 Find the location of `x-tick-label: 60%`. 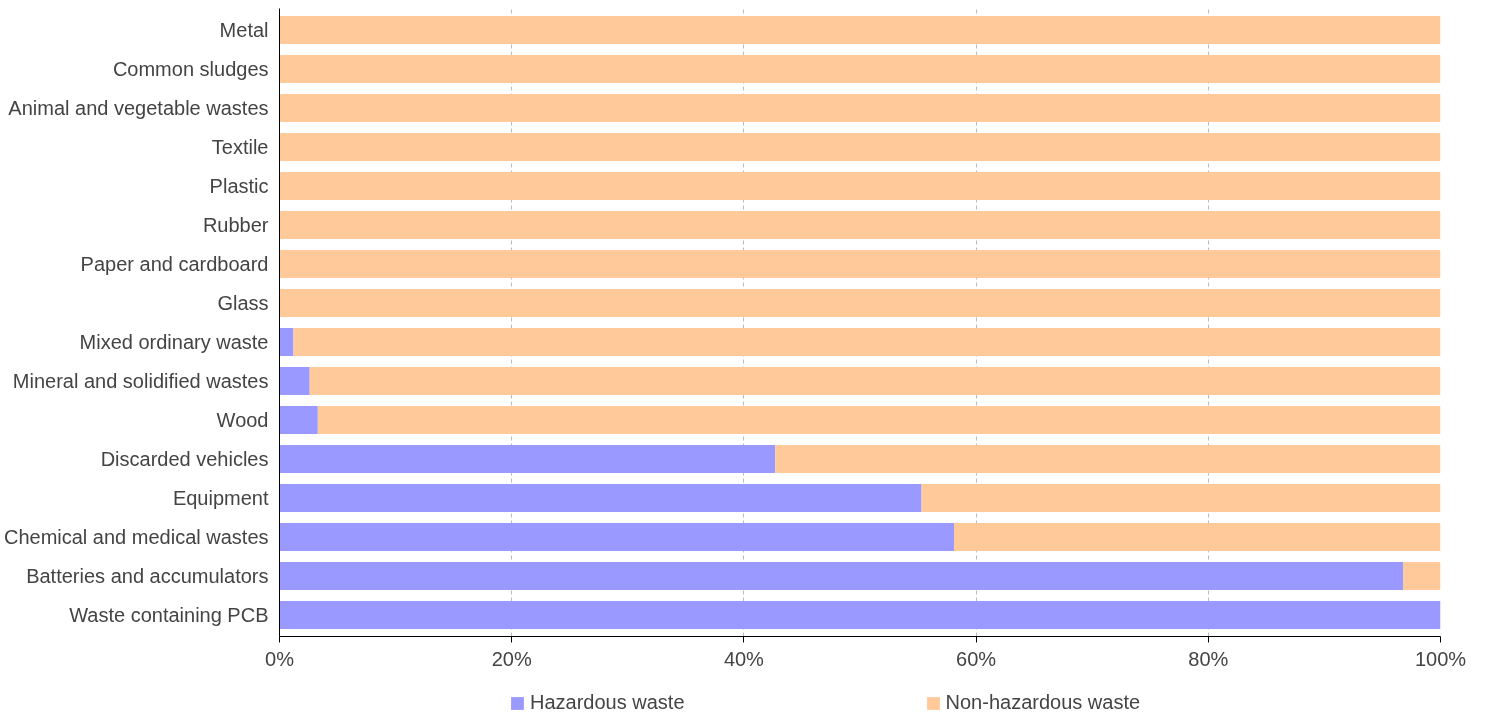

x-tick-label: 60% is located at coordinates (976, 658).